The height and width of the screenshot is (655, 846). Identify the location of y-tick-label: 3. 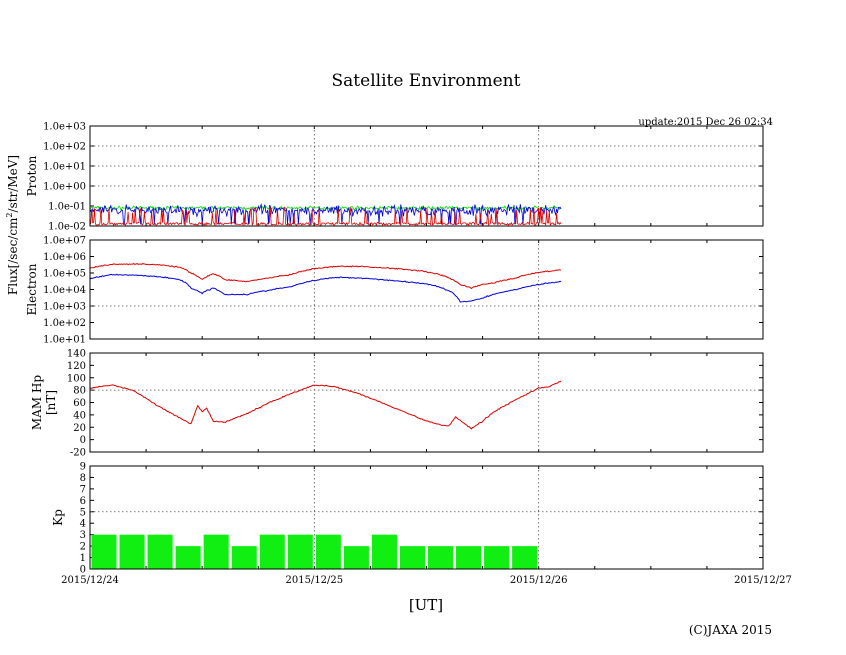
(83, 535).